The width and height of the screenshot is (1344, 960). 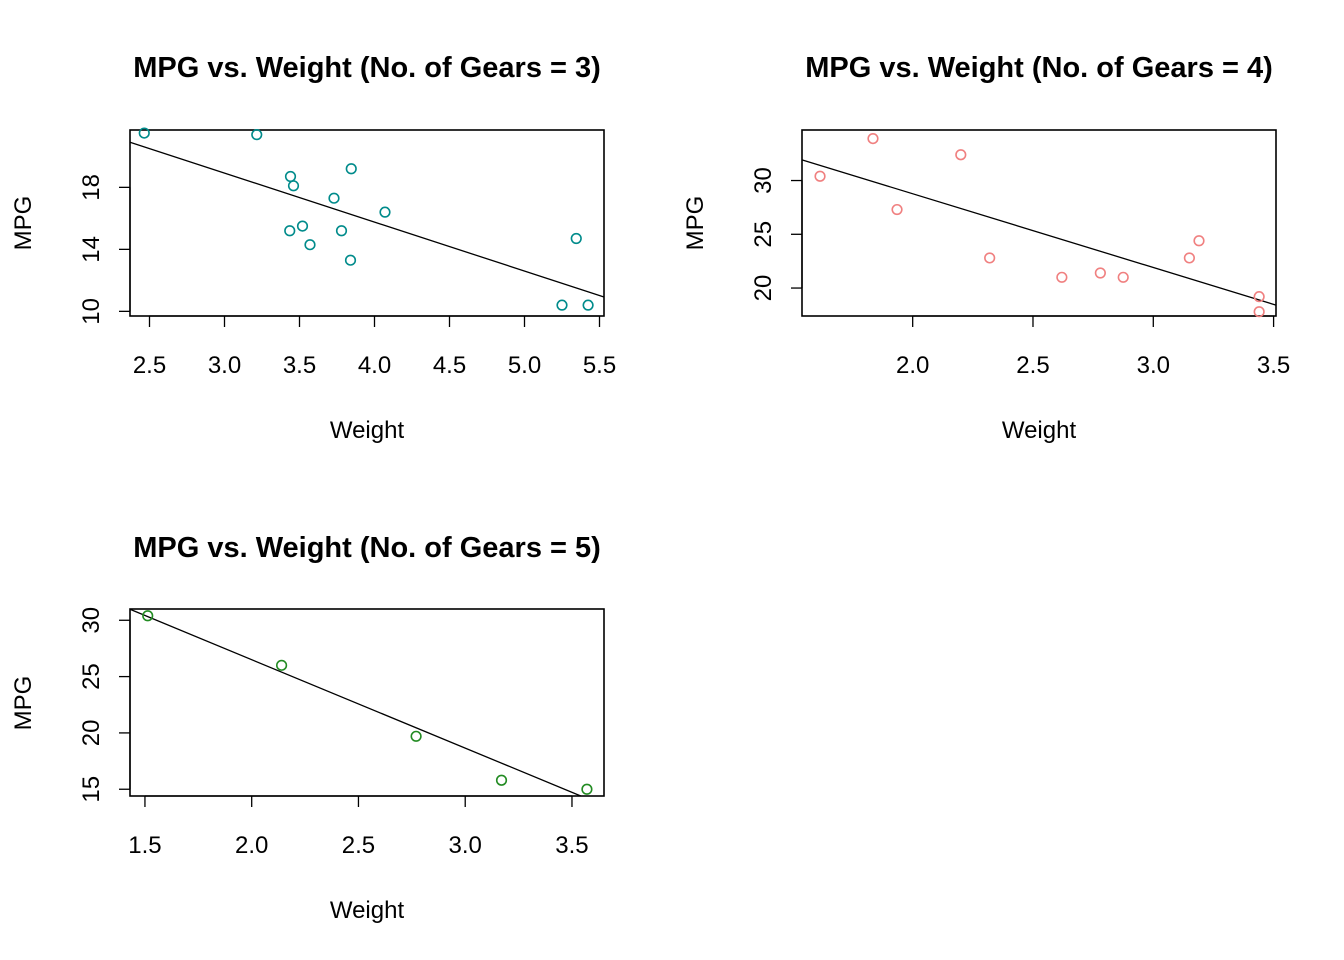 I want to click on x-tick-label: 4.5, so click(x=449, y=365).